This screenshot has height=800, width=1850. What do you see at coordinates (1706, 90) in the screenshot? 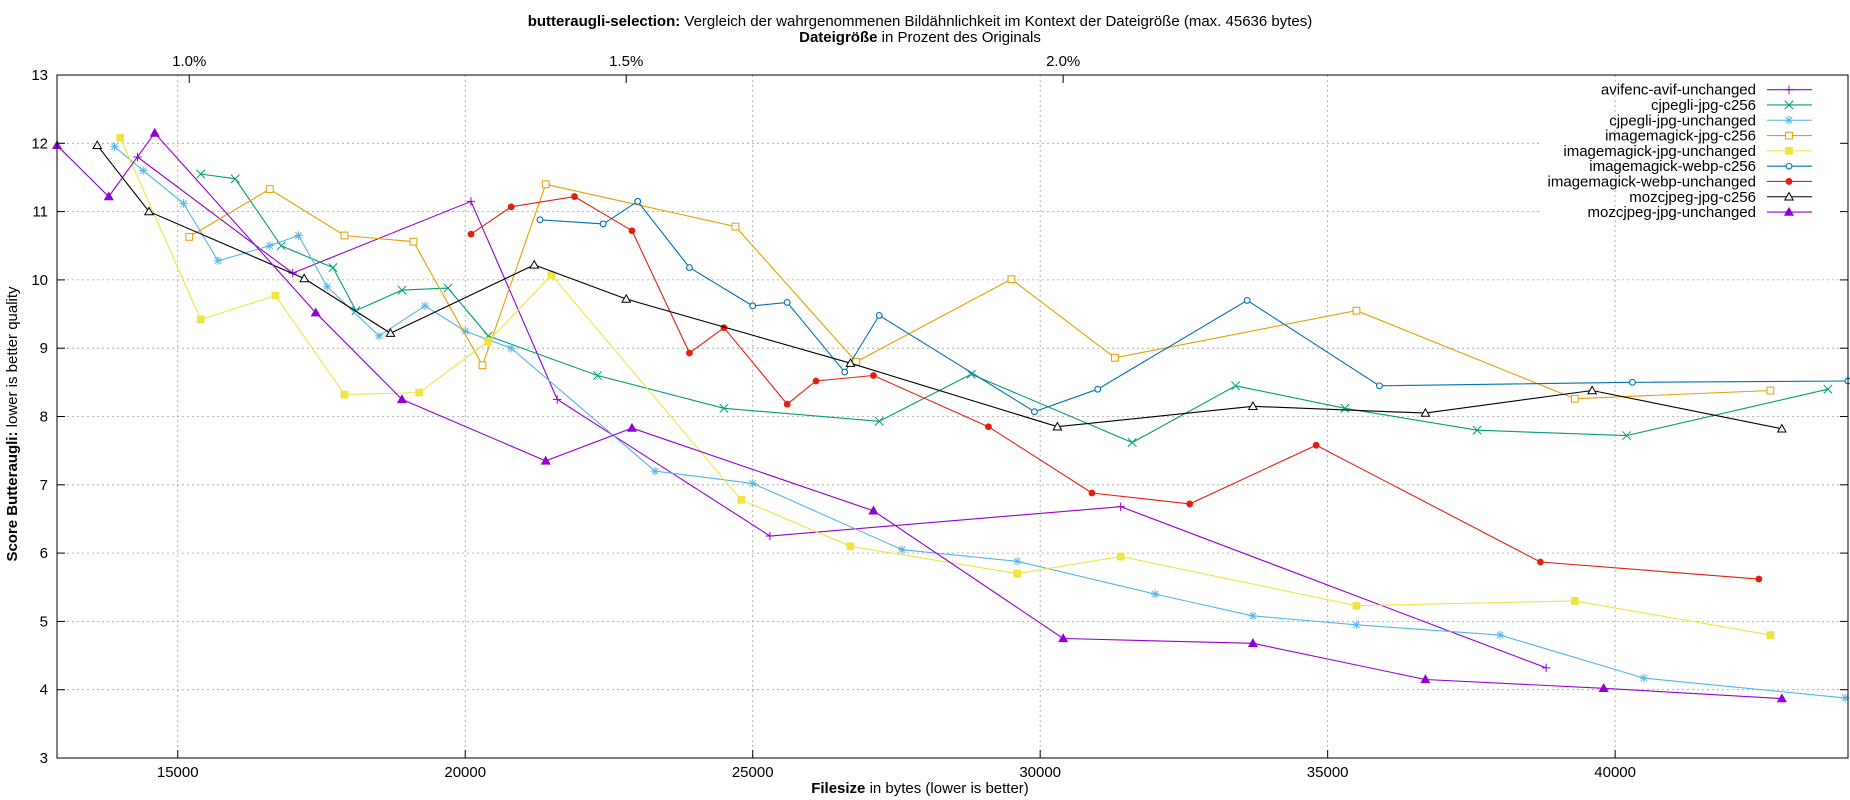
I see `legend-entry: avifenc-avif-unchanged` at bounding box center [1706, 90].